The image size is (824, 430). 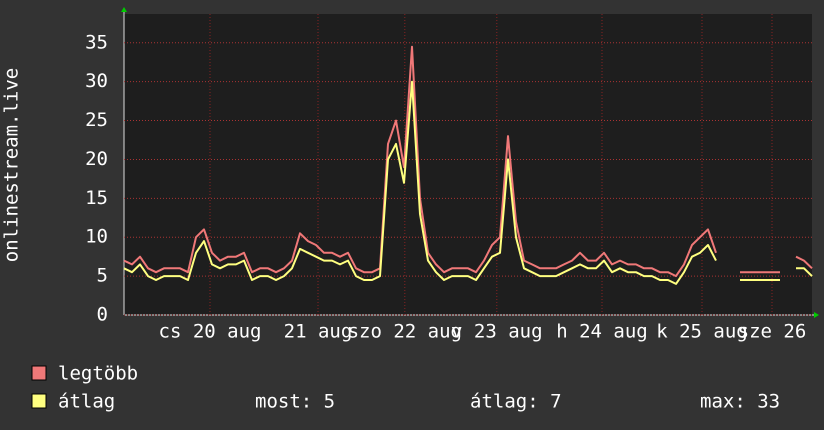 I want to click on x-tick-label: 21 aug, so click(x=318, y=332).